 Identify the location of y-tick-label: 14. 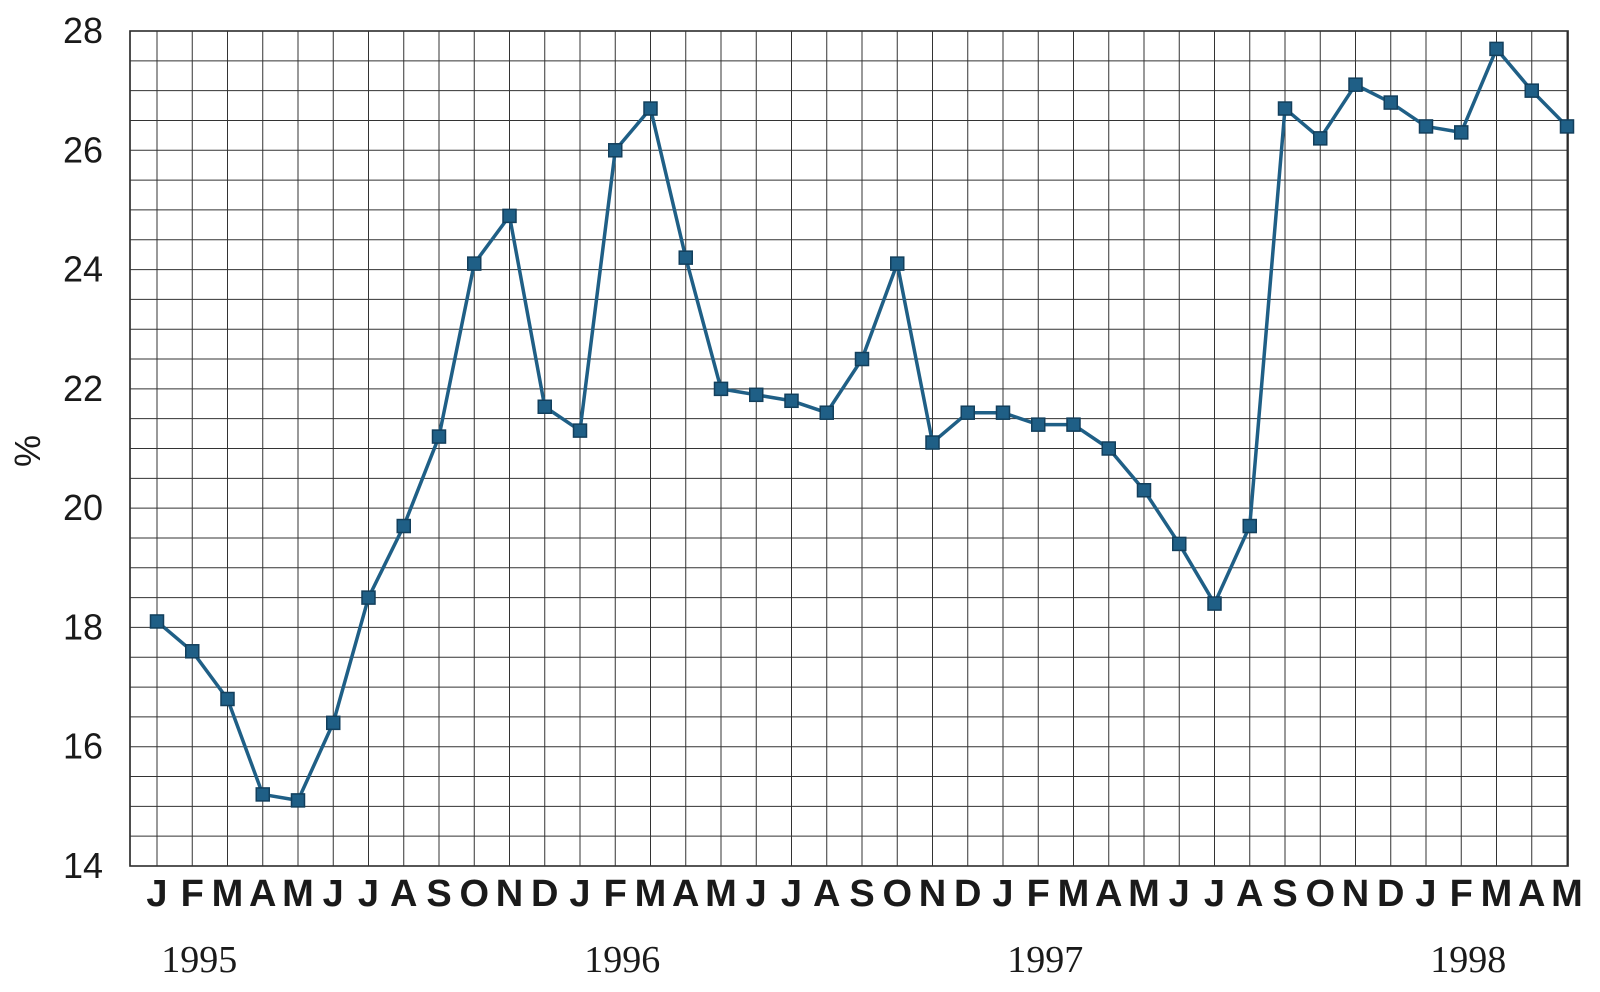
(83, 865).